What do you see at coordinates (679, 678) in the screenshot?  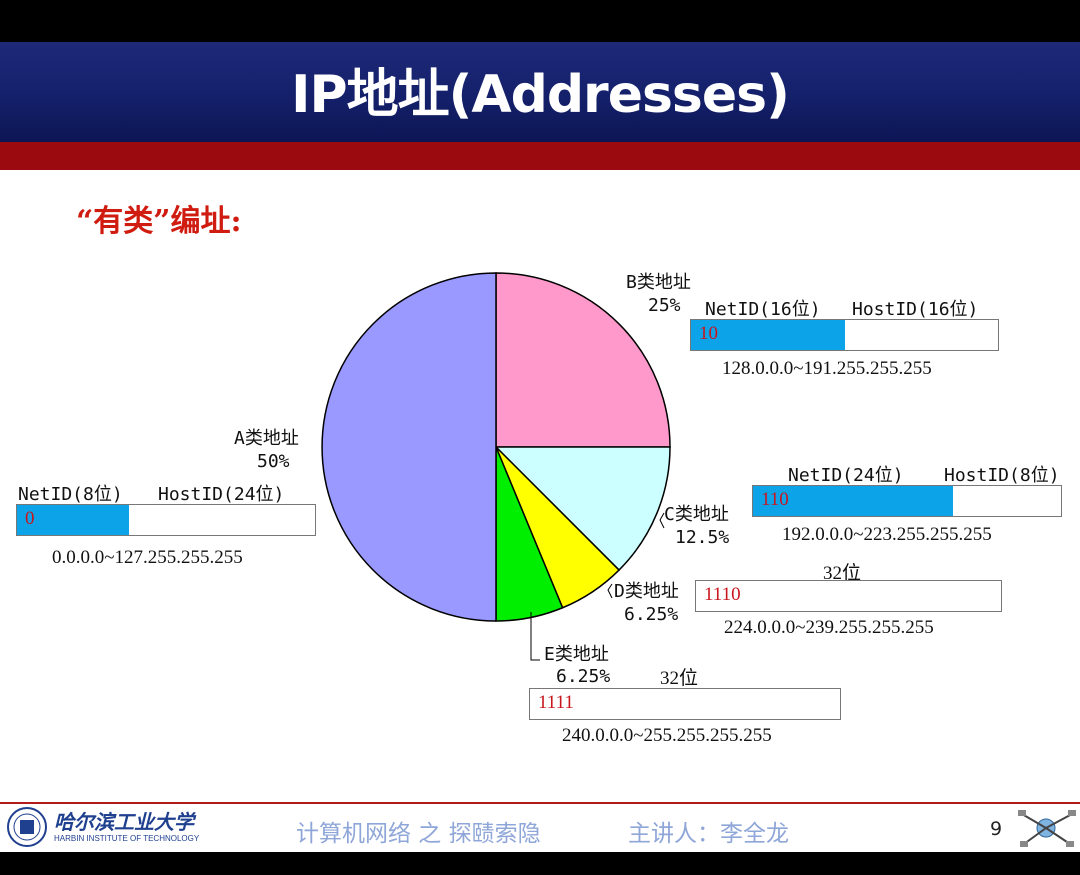 I see `class-e-width-label: 32位` at bounding box center [679, 678].